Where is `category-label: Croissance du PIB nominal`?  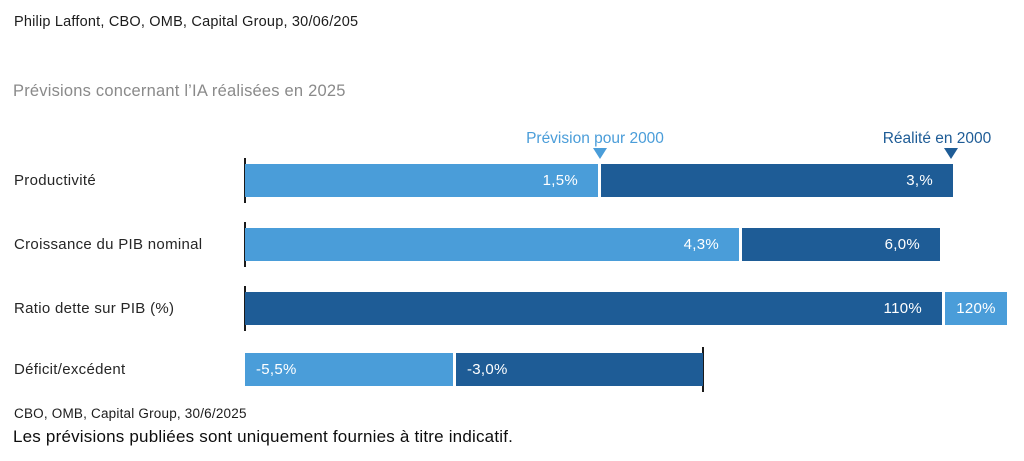 category-label: Croissance du PIB nominal is located at coordinates (108, 244).